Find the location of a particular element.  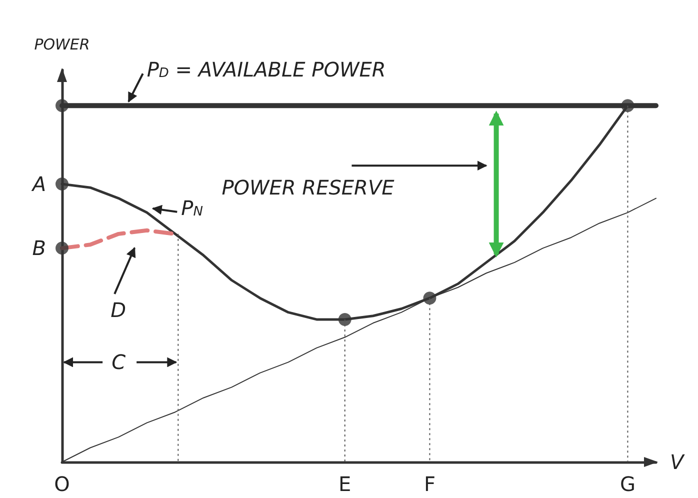

series-label: PN is located at coordinates (192, 208).